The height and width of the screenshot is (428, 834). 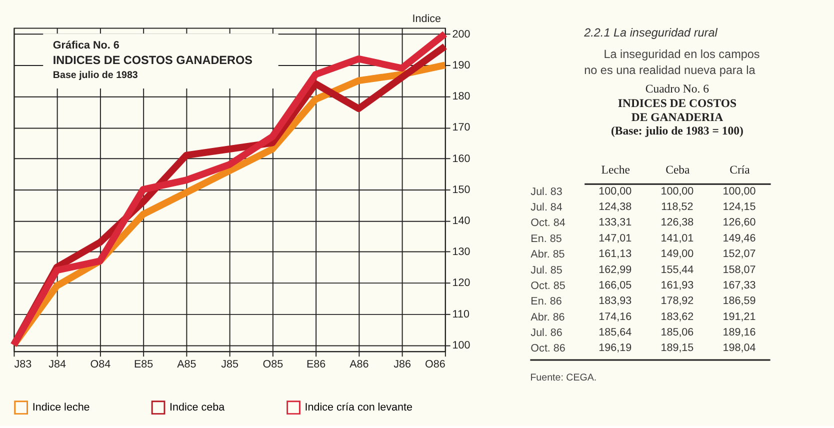 I want to click on y-tick-label: 140, so click(x=461, y=221).